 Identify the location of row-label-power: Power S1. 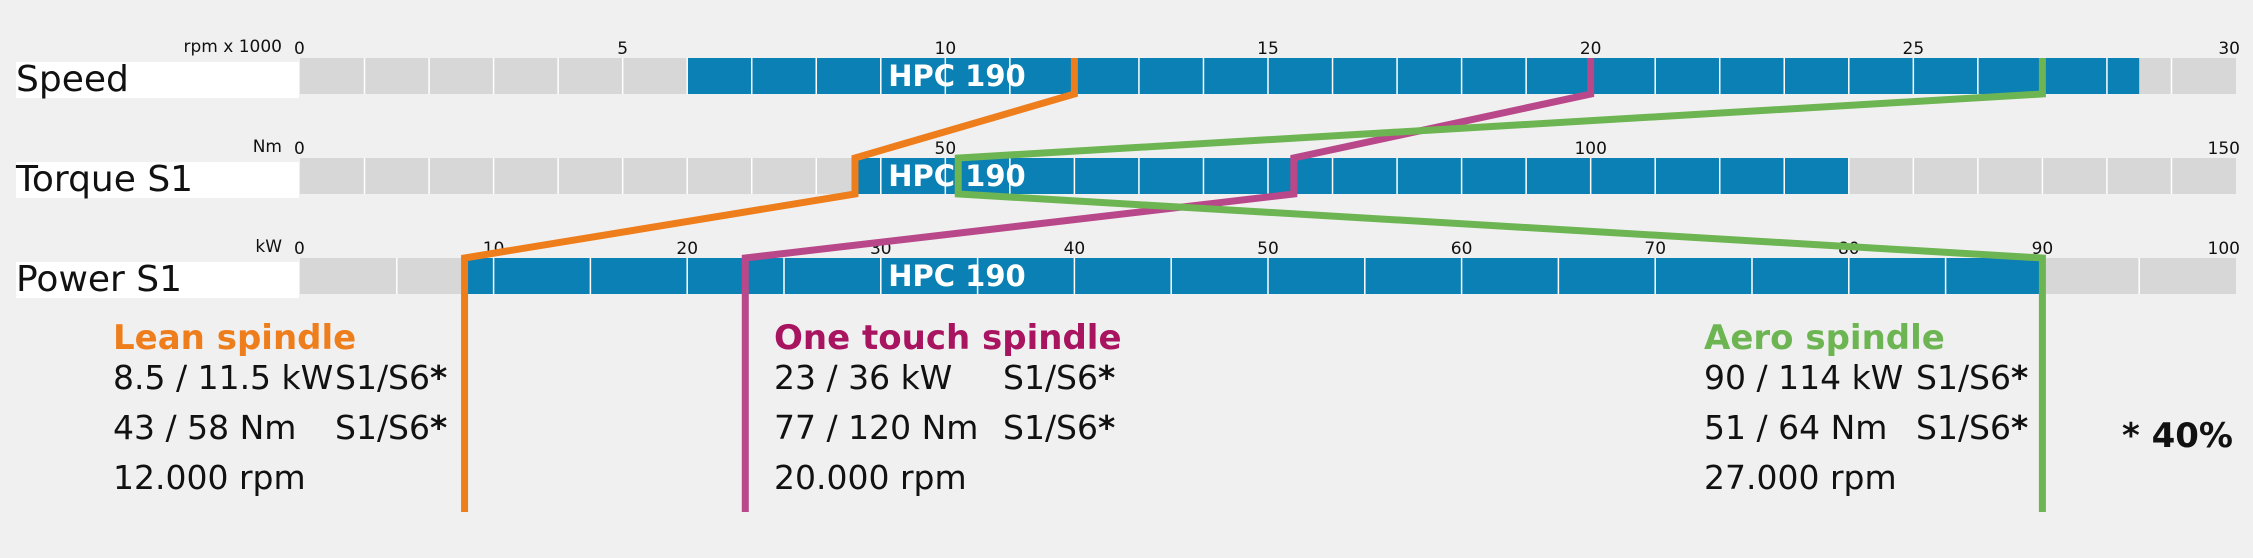
(99, 279).